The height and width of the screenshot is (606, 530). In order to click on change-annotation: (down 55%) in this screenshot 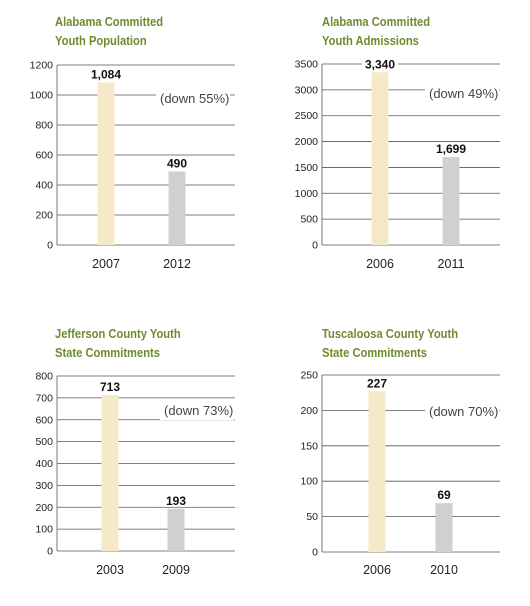, I will do `click(194, 98)`.